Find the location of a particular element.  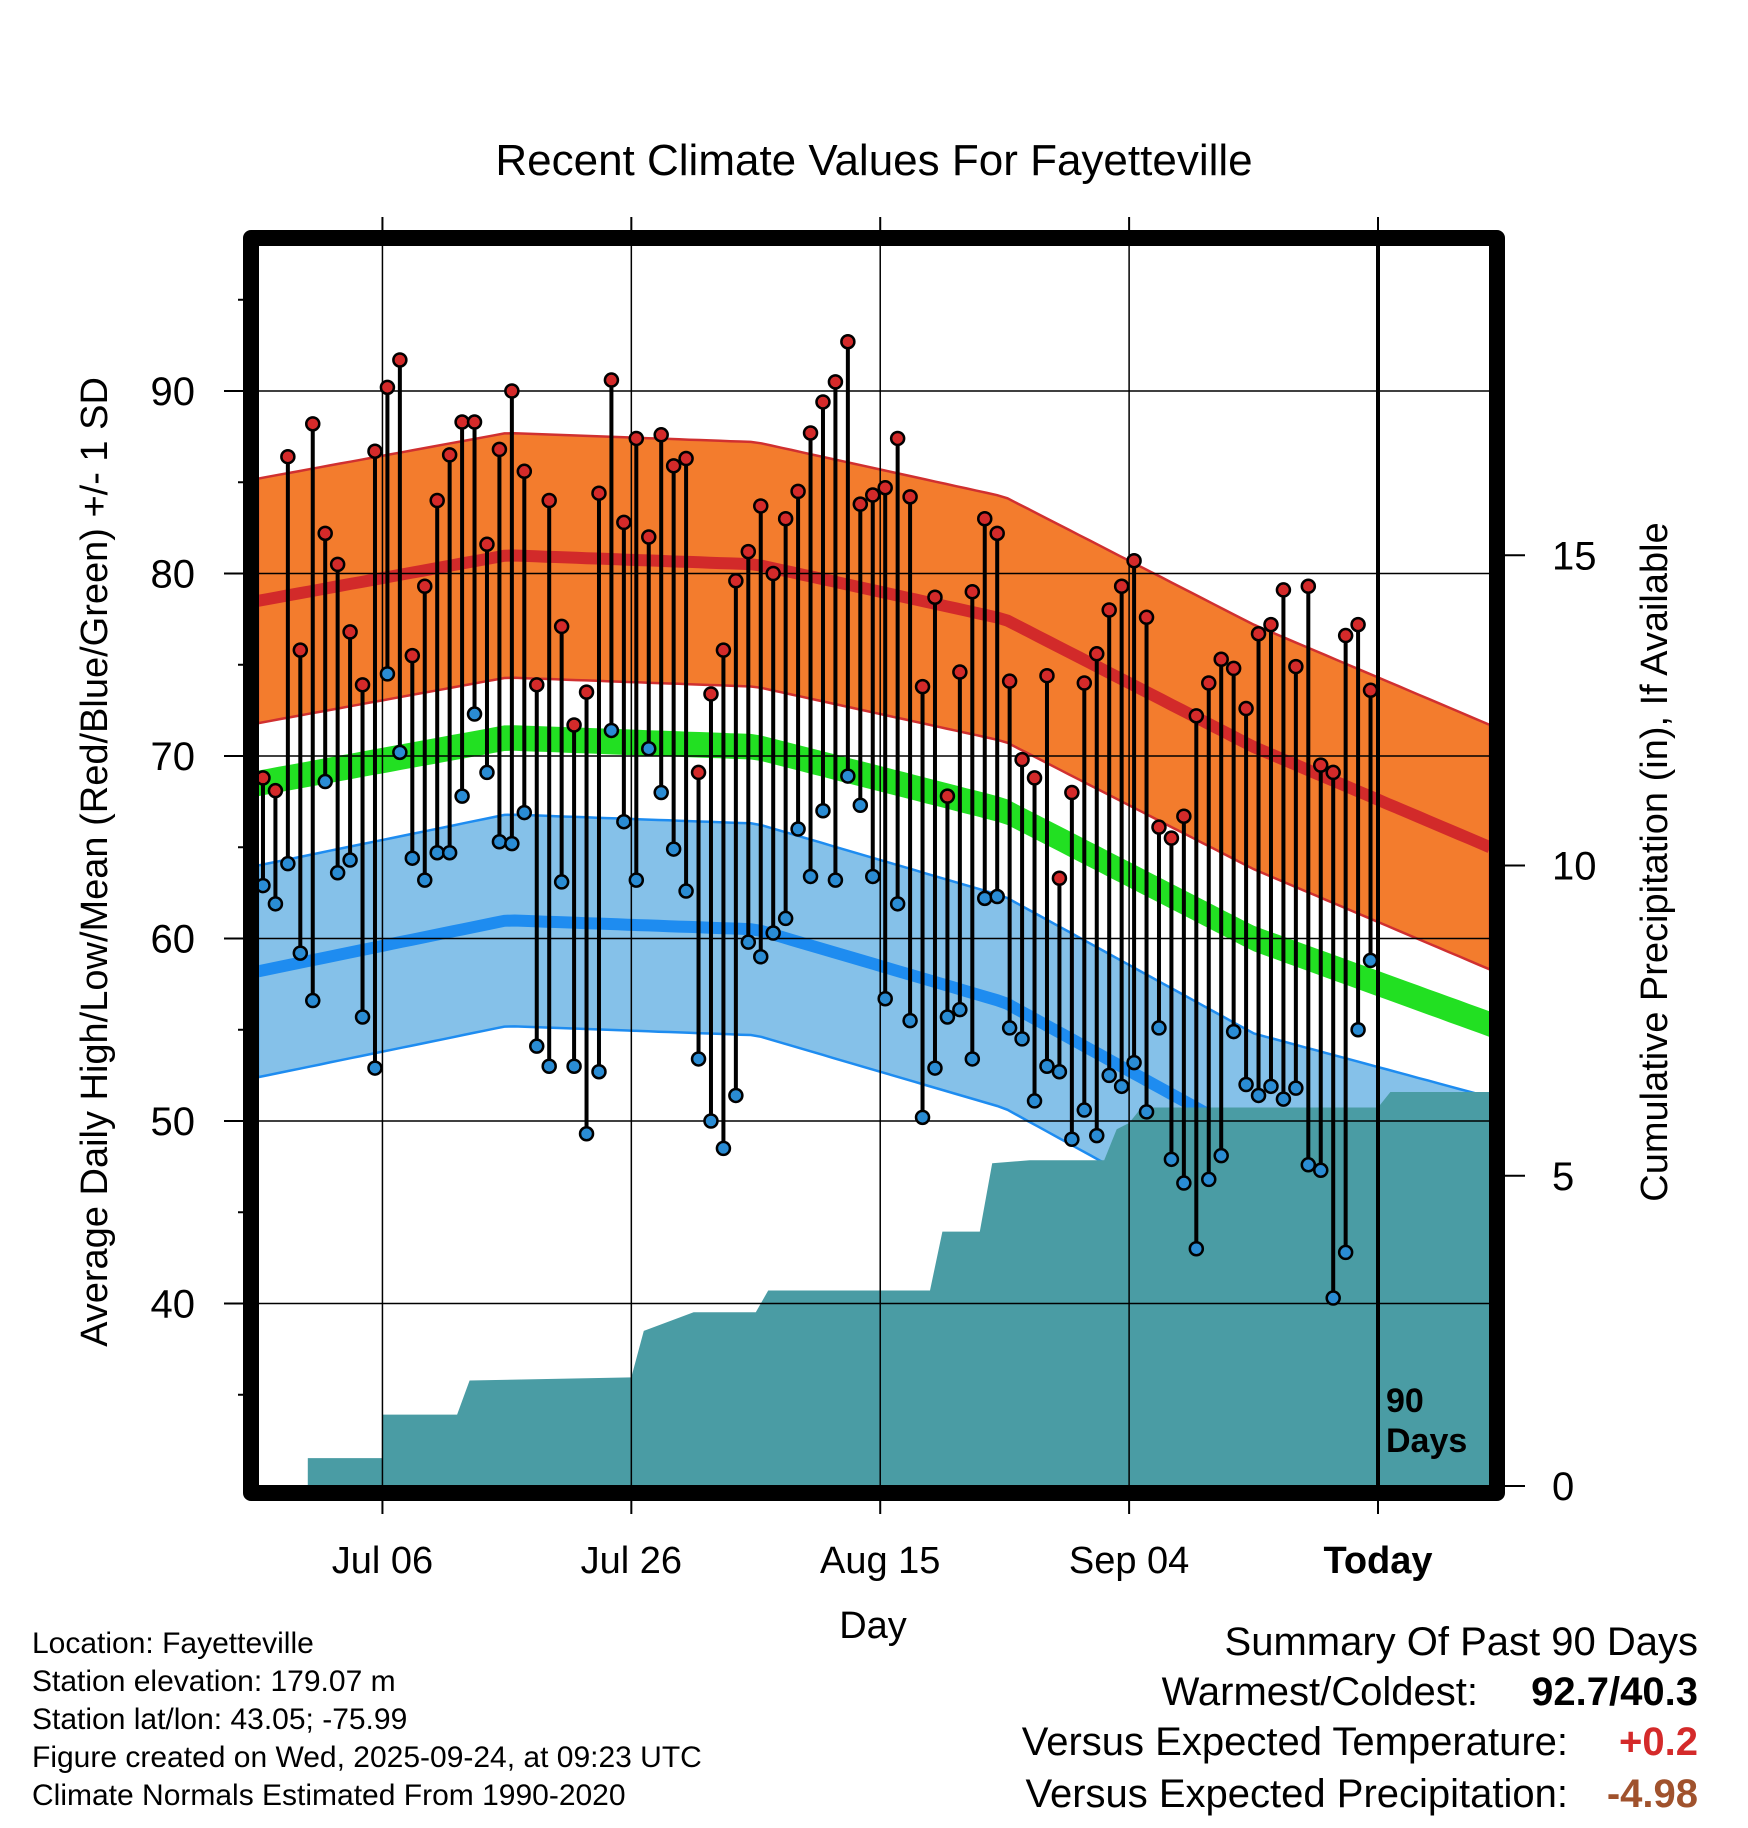

summary-precip-value: -4.98 is located at coordinates (1652, 1794).